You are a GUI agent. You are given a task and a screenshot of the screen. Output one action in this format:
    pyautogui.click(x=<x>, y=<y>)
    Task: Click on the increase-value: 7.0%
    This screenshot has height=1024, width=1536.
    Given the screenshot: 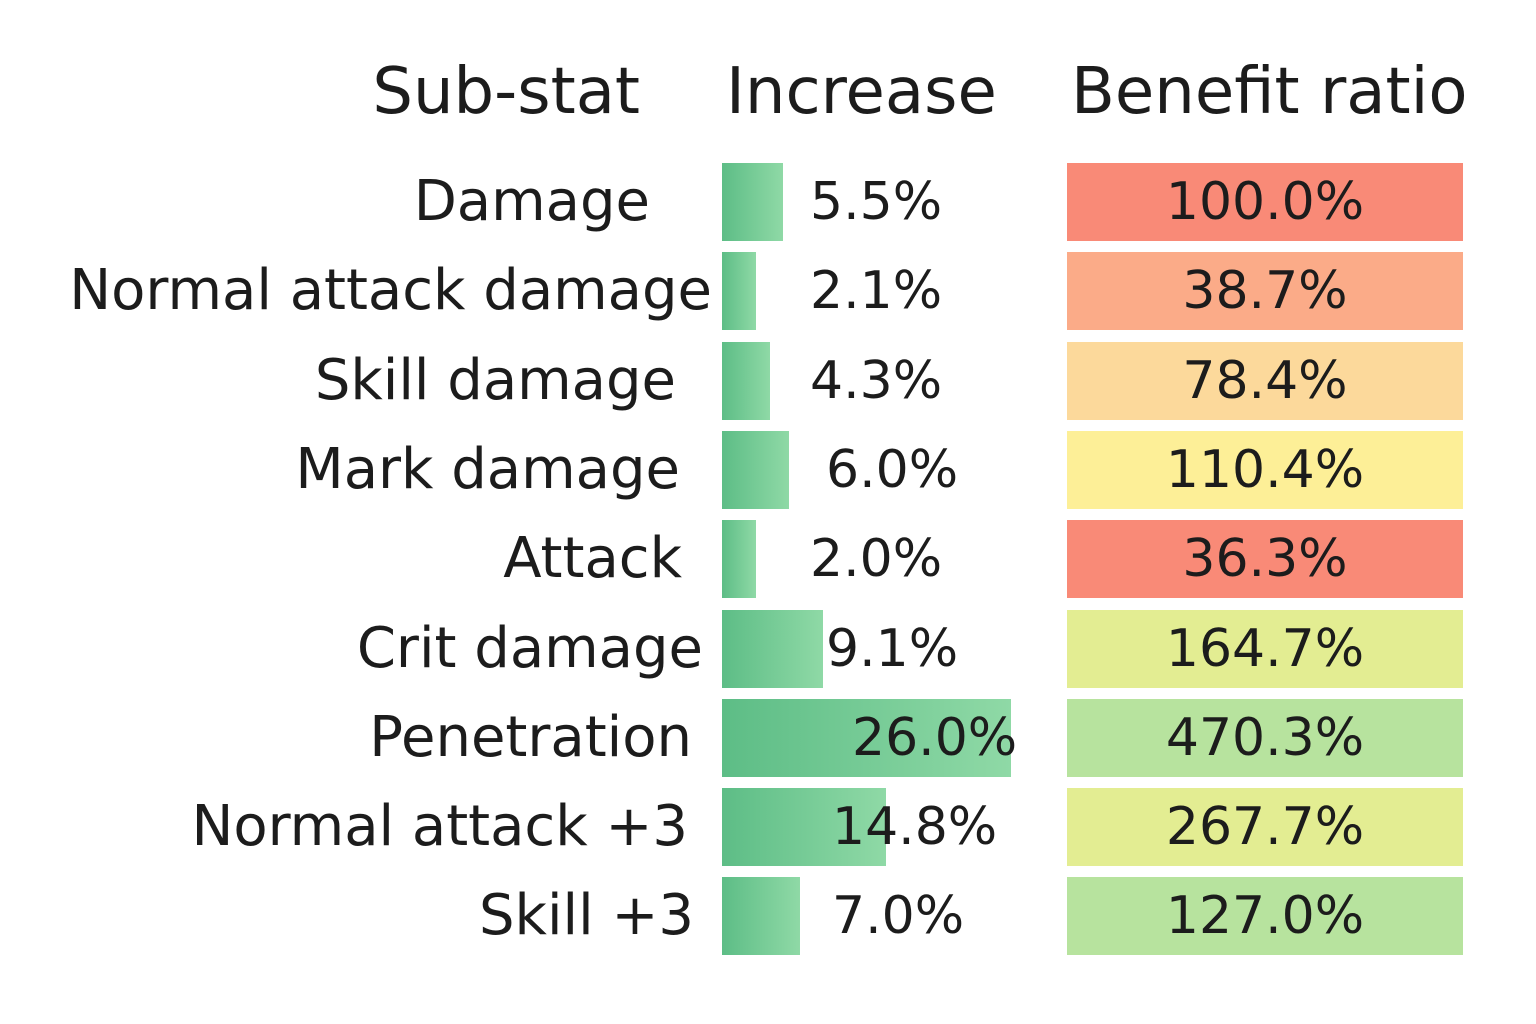 What is the action you would take?
    pyautogui.click(x=898, y=916)
    